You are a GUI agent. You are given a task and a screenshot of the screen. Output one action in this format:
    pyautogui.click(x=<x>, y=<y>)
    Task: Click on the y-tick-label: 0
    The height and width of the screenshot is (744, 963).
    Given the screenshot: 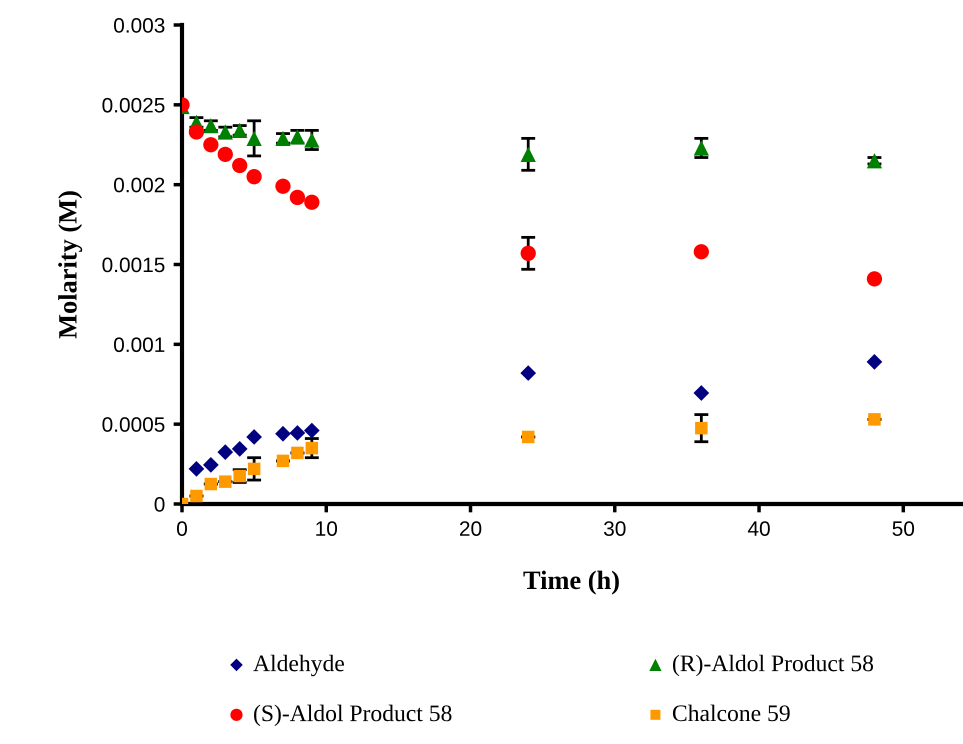 What is the action you would take?
    pyautogui.click(x=159, y=504)
    